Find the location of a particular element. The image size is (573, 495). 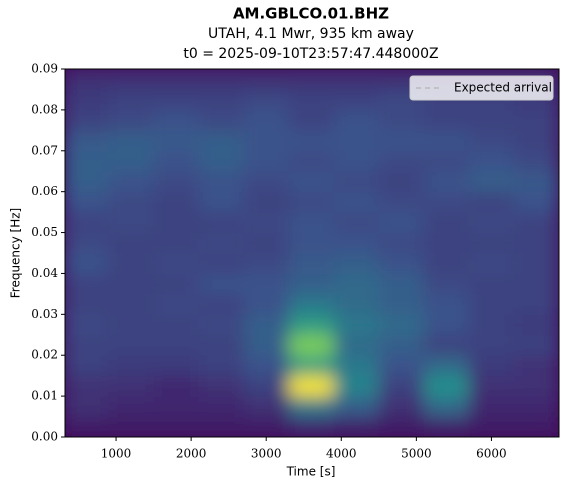

legend: Expected arrival is located at coordinates (481, 88).